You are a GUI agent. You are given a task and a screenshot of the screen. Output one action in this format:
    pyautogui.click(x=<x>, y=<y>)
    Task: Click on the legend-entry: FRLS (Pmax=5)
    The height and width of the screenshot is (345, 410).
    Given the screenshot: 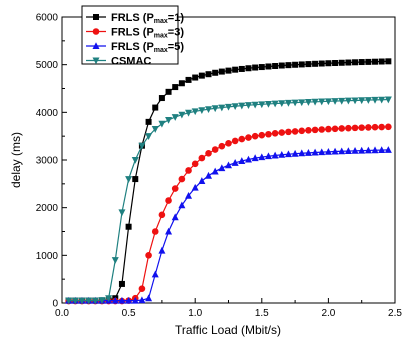 What is the action you would take?
    pyautogui.click(x=135, y=47)
    